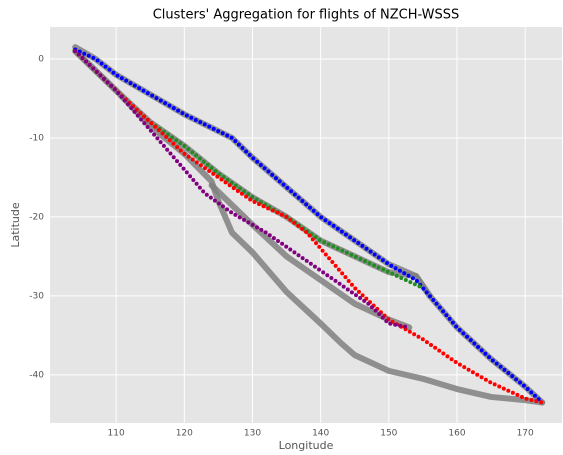 This screenshot has height=455, width=563. I want to click on y-tick-label: -10, so click(36, 138).